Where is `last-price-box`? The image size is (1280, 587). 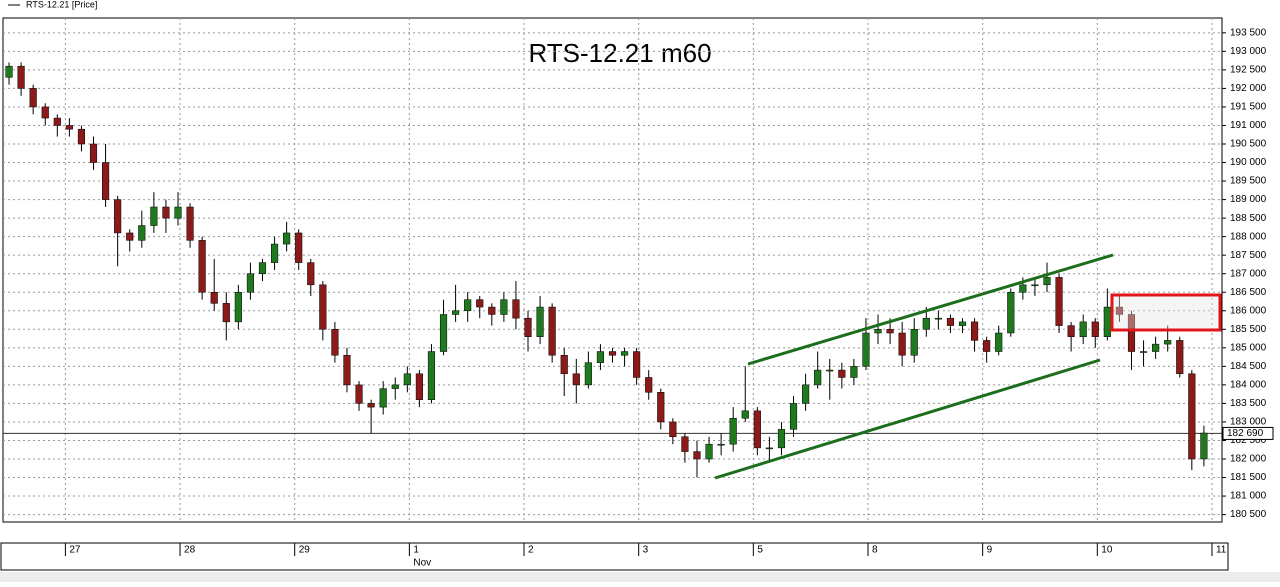
last-price-box is located at coordinates (1248, 433).